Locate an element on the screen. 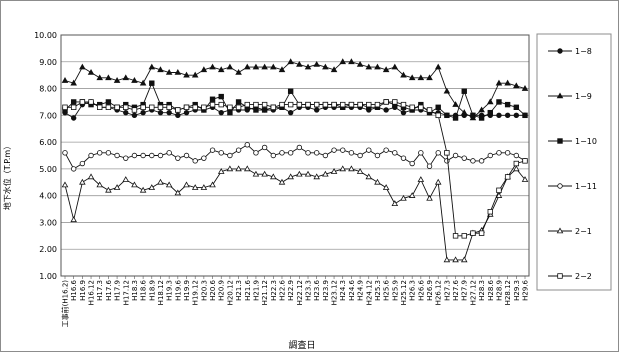  y-tick-label: 7.00 is located at coordinates (48, 115).